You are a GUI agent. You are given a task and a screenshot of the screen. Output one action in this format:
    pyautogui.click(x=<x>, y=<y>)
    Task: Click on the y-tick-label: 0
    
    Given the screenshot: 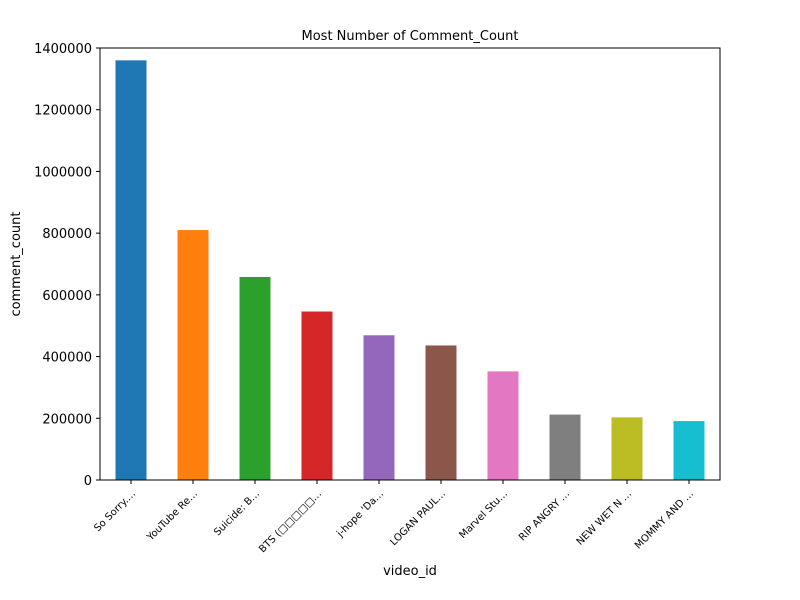 What is the action you would take?
    pyautogui.click(x=88, y=481)
    